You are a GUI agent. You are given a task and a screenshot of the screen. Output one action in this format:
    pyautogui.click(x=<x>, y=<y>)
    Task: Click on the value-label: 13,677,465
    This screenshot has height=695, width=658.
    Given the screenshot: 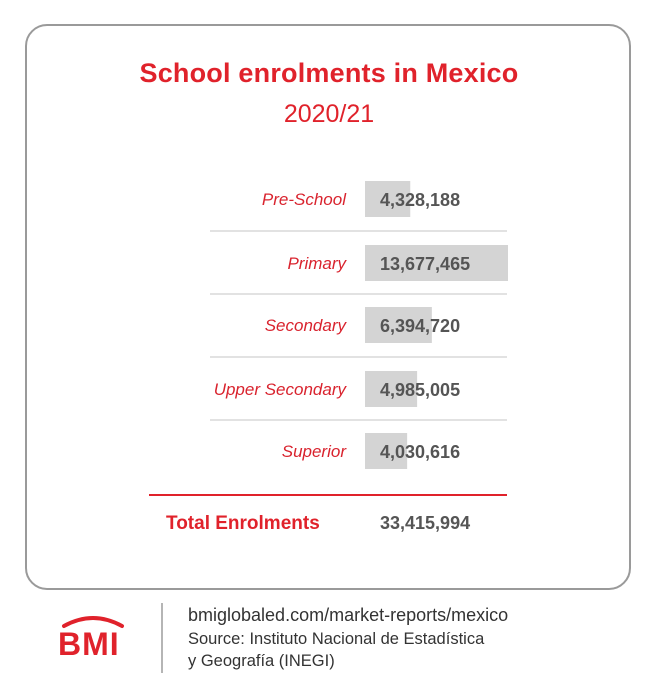 What is the action you would take?
    pyautogui.click(x=425, y=264)
    